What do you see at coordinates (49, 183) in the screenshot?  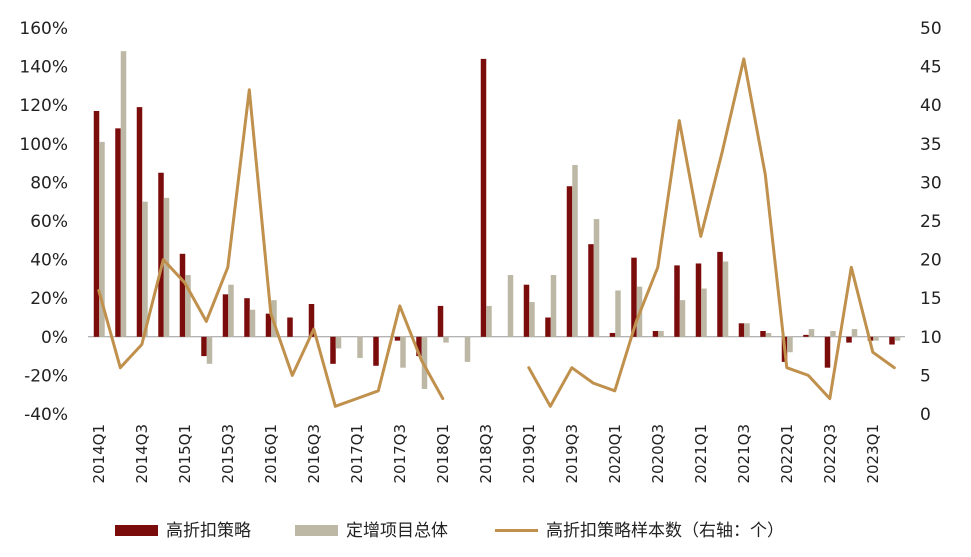 I see `left-tick-label: 80%` at bounding box center [49, 183].